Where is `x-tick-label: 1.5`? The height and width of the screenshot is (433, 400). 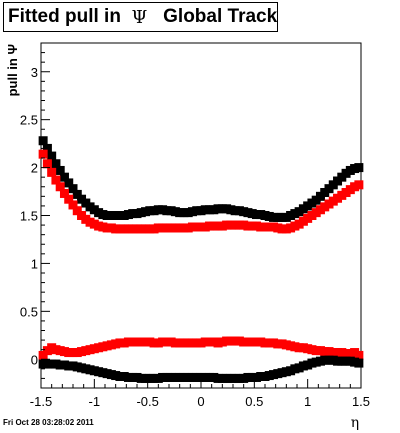 x-tick-label: 1.5 is located at coordinates (361, 401).